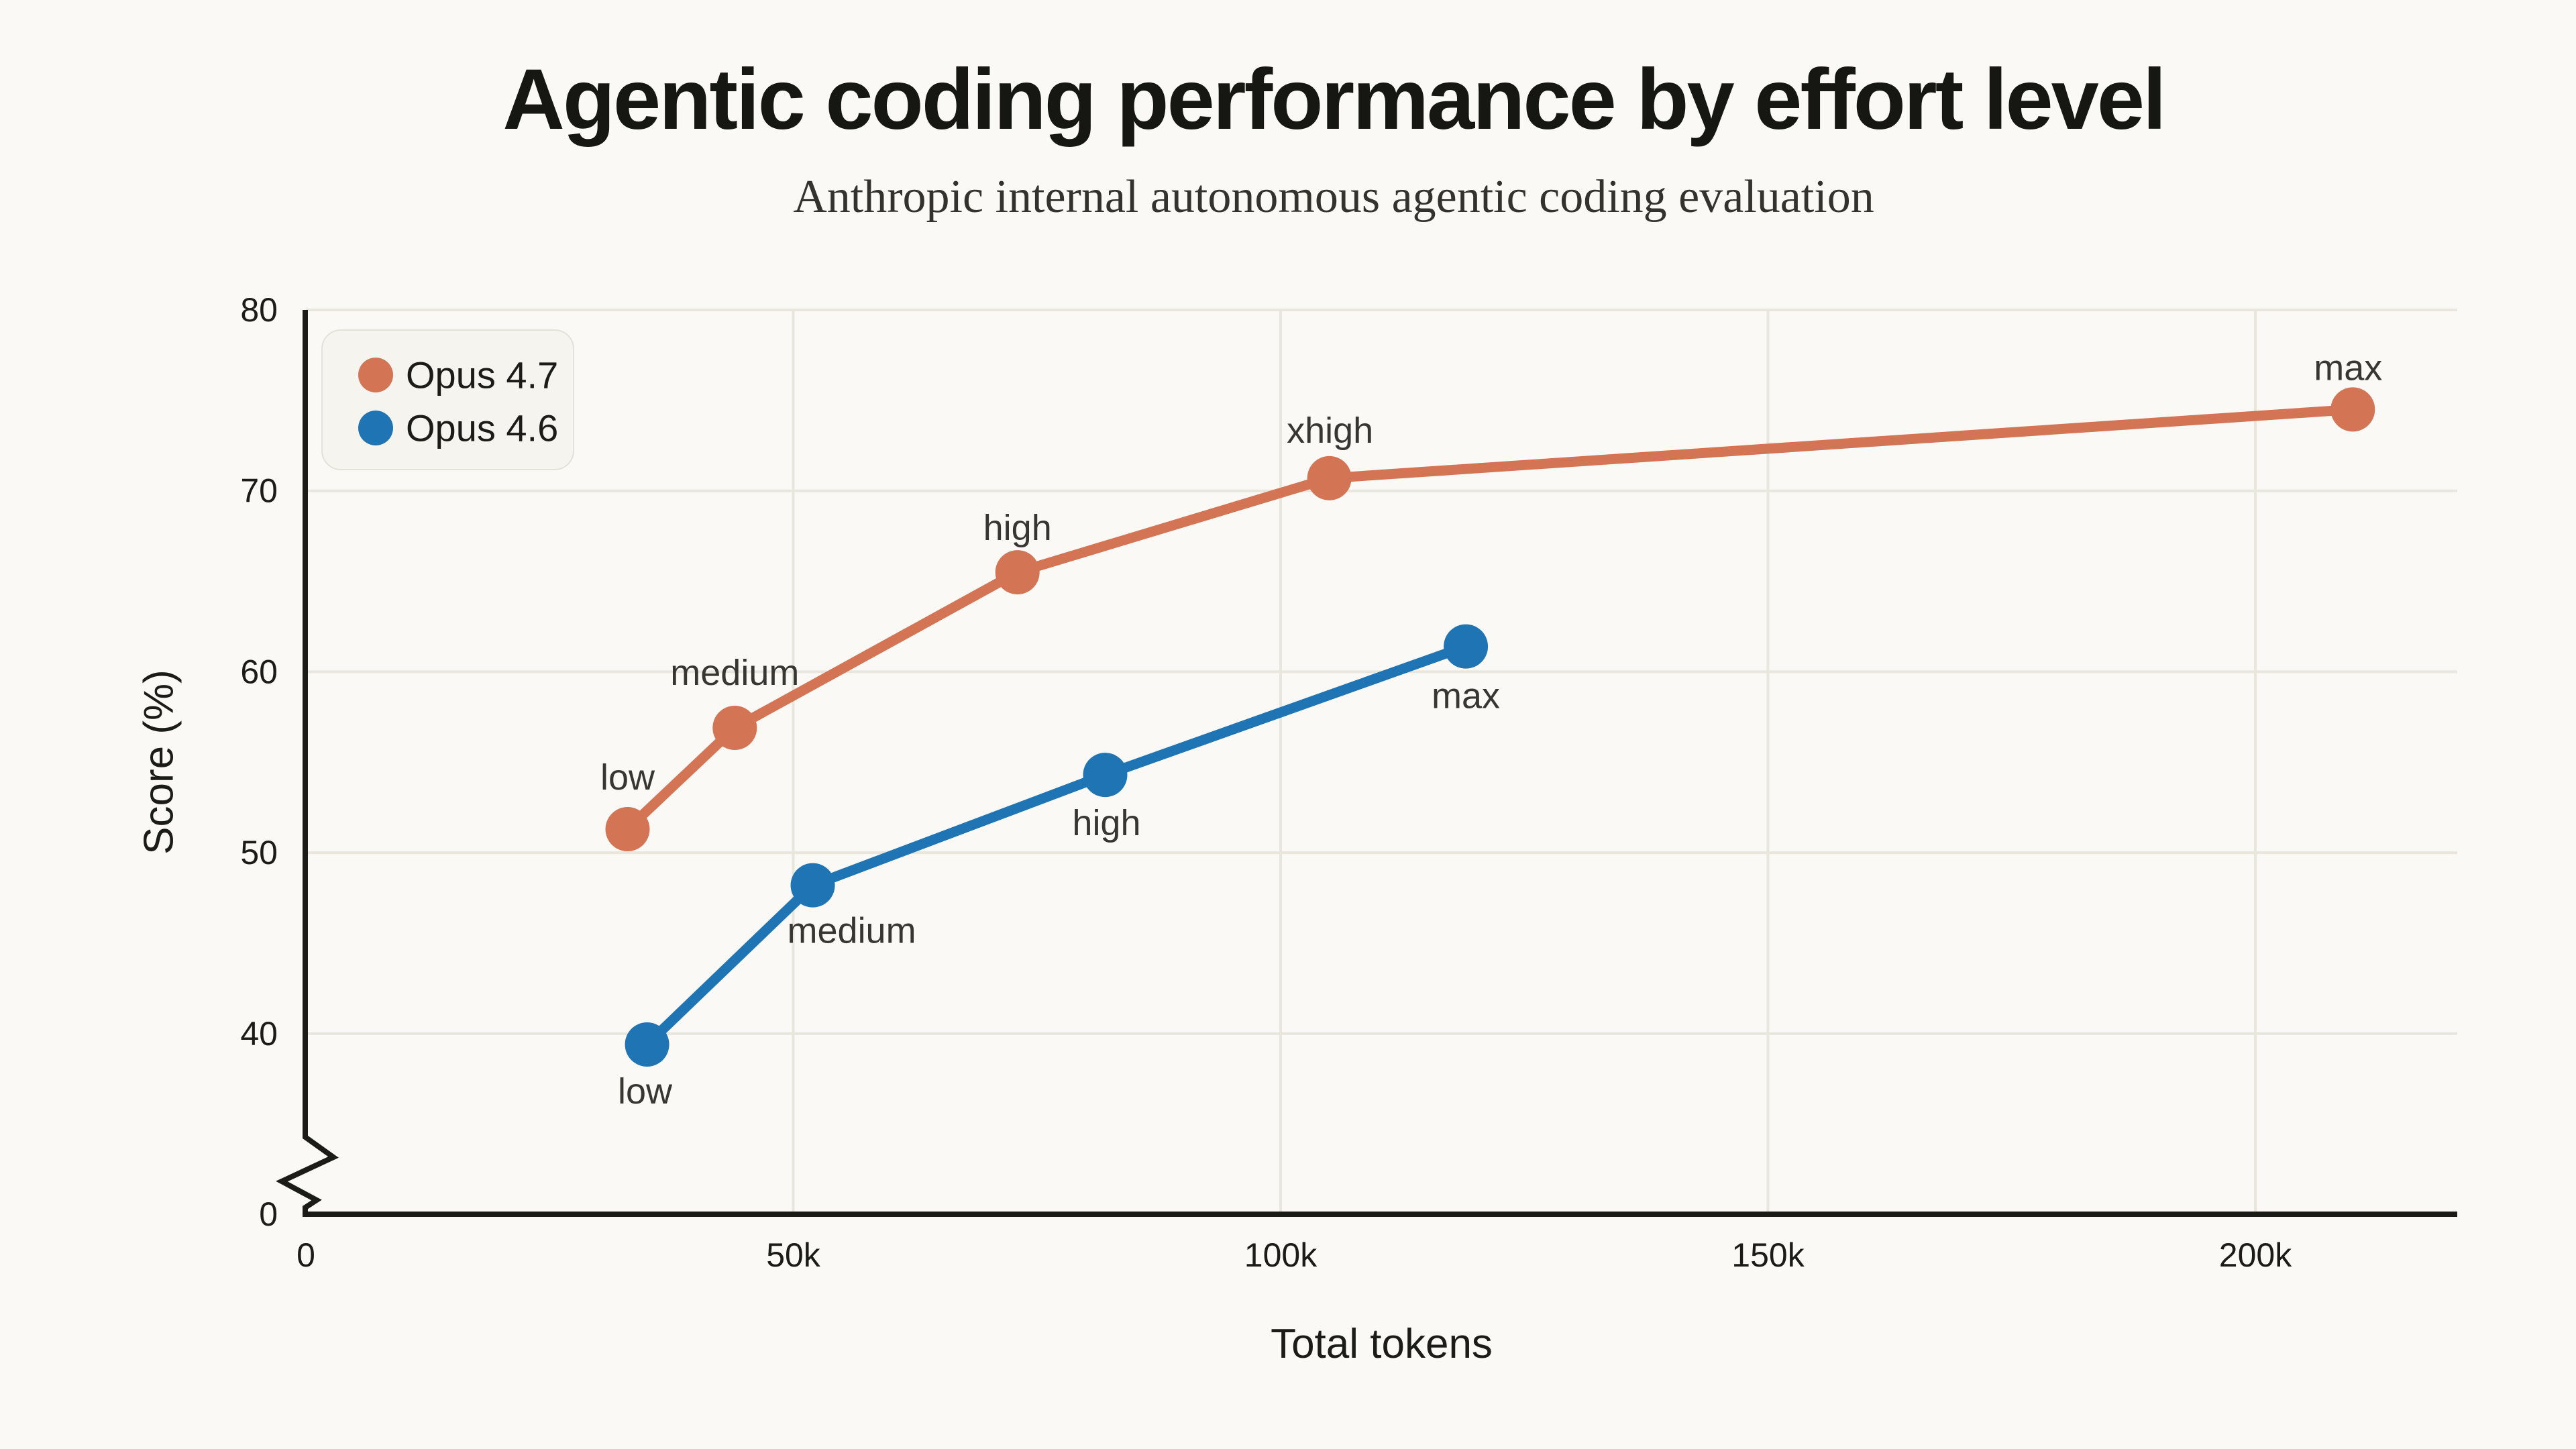 Image resolution: width=2576 pixels, height=1449 pixels. What do you see at coordinates (1382, 1344) in the screenshot?
I see `x-axis-title: Total tokens` at bounding box center [1382, 1344].